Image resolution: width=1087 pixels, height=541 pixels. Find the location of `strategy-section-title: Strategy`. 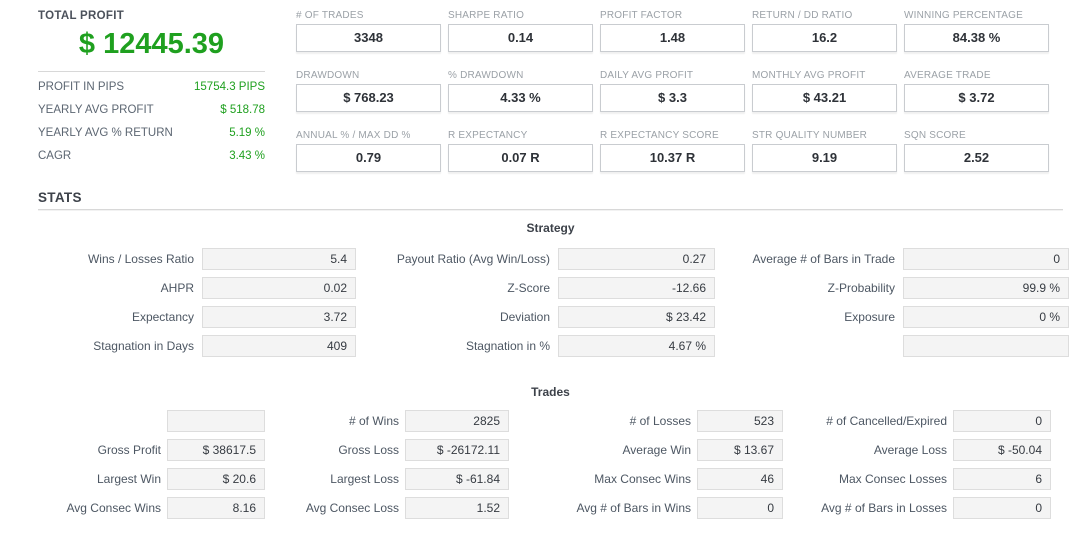

strategy-section-title: Strategy is located at coordinates (550, 228).